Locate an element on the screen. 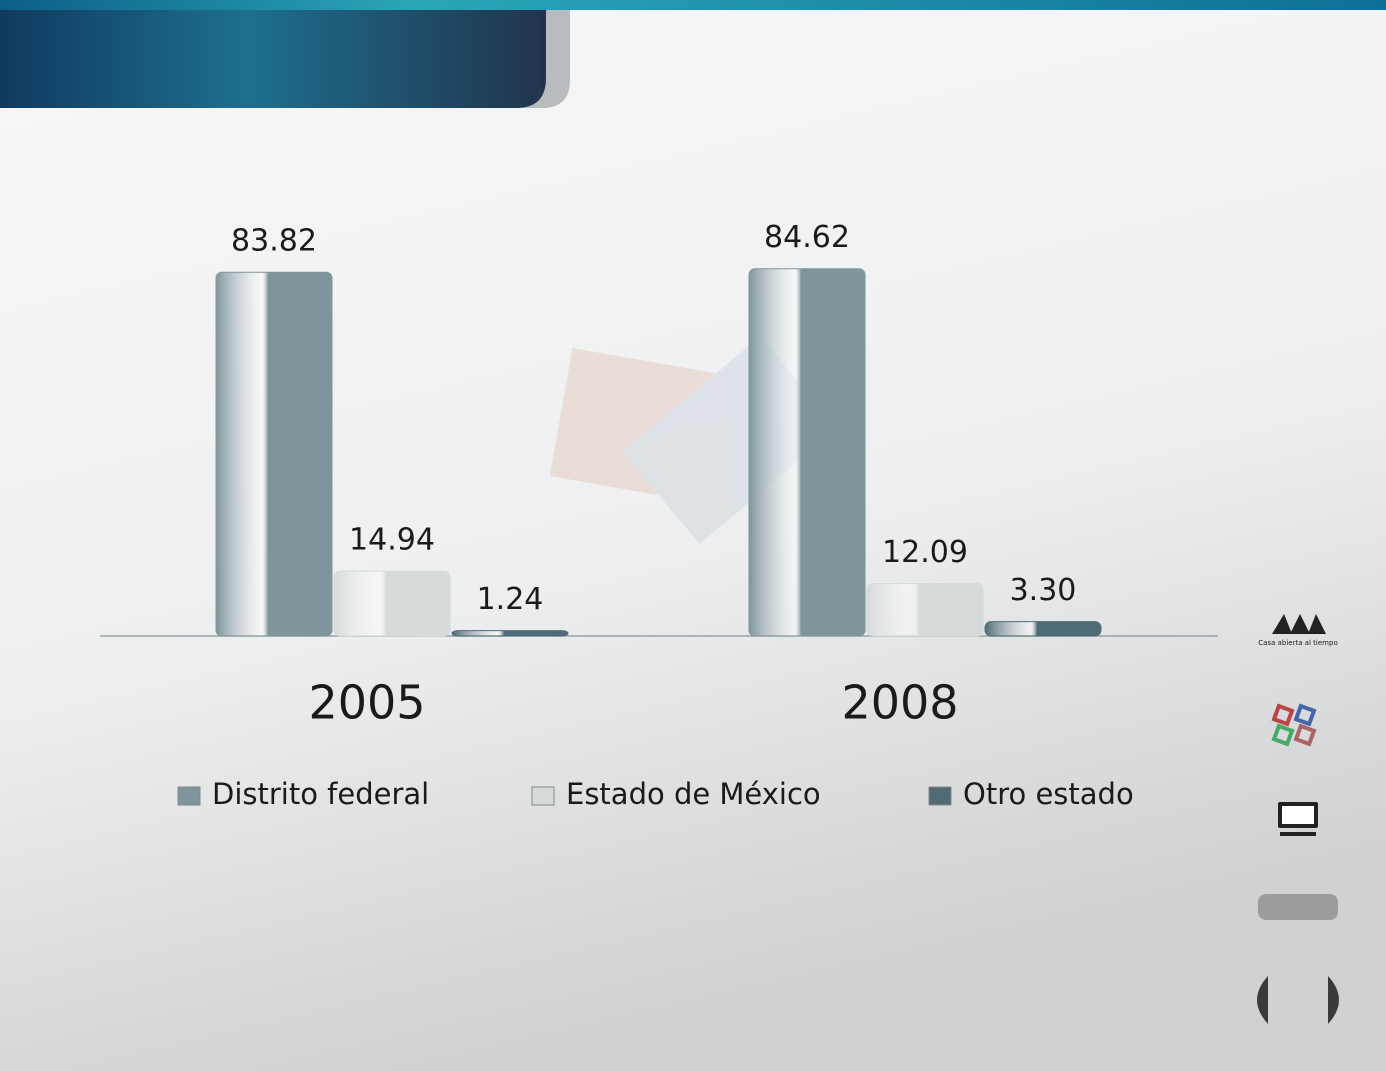 Image resolution: width=1386 pixels, height=1071 pixels. monitor-stand is located at coordinates (1298, 834).